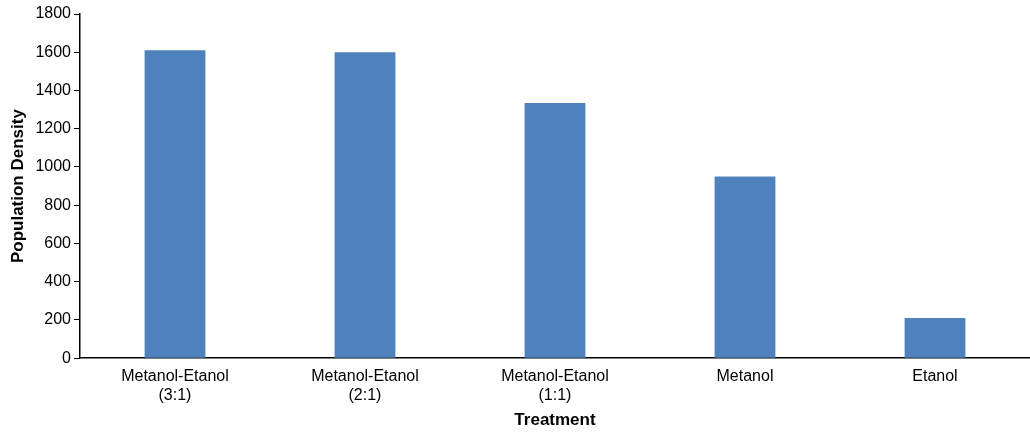  Describe the element at coordinates (53, 166) in the screenshot. I see `y-tick-label: 1000` at that location.